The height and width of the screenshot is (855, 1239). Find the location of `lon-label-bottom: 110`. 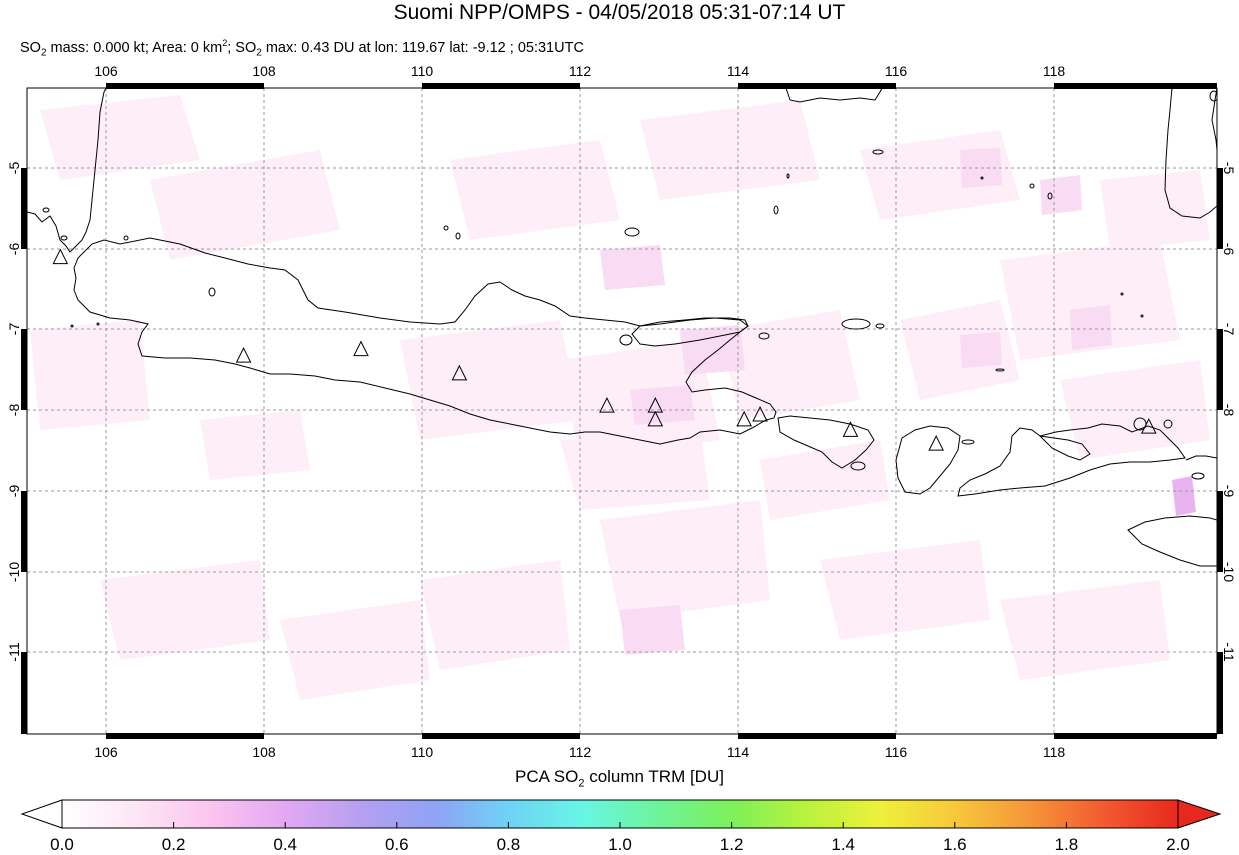

lon-label-bottom: 110 is located at coordinates (422, 752).